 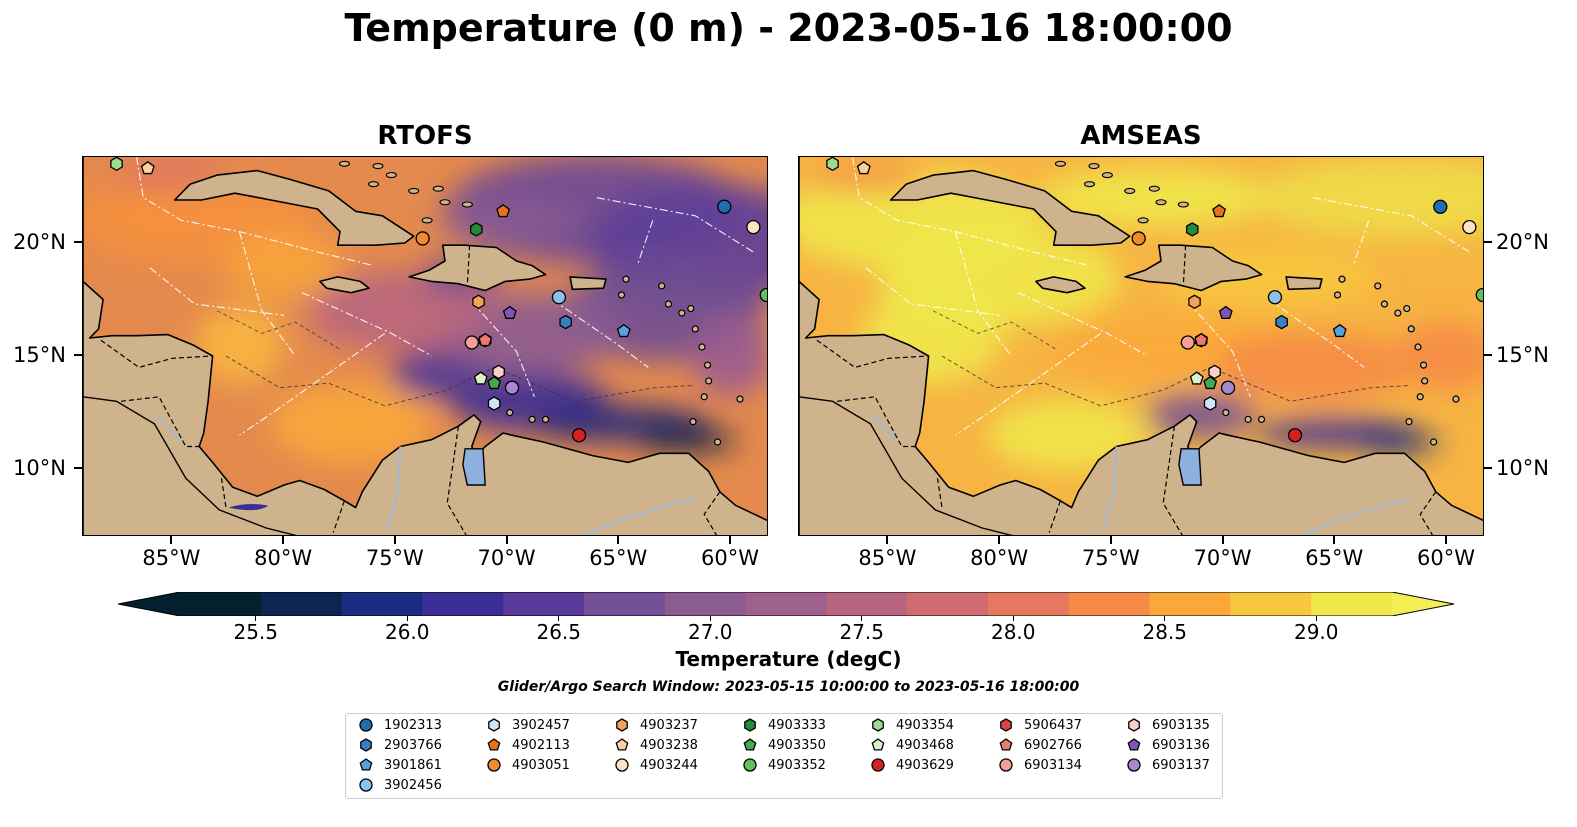 What do you see at coordinates (39, 241) in the screenshot?
I see `lat-tick-label: 20°N` at bounding box center [39, 241].